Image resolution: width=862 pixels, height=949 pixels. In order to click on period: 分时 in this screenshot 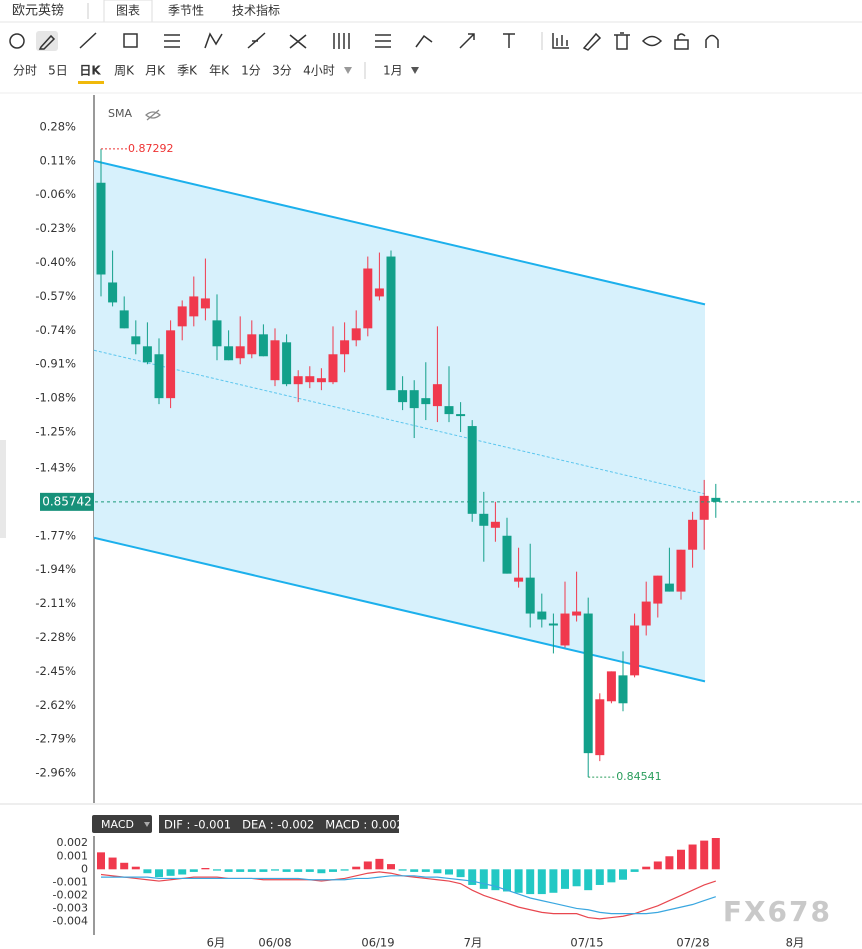, I will do `click(25, 71)`.